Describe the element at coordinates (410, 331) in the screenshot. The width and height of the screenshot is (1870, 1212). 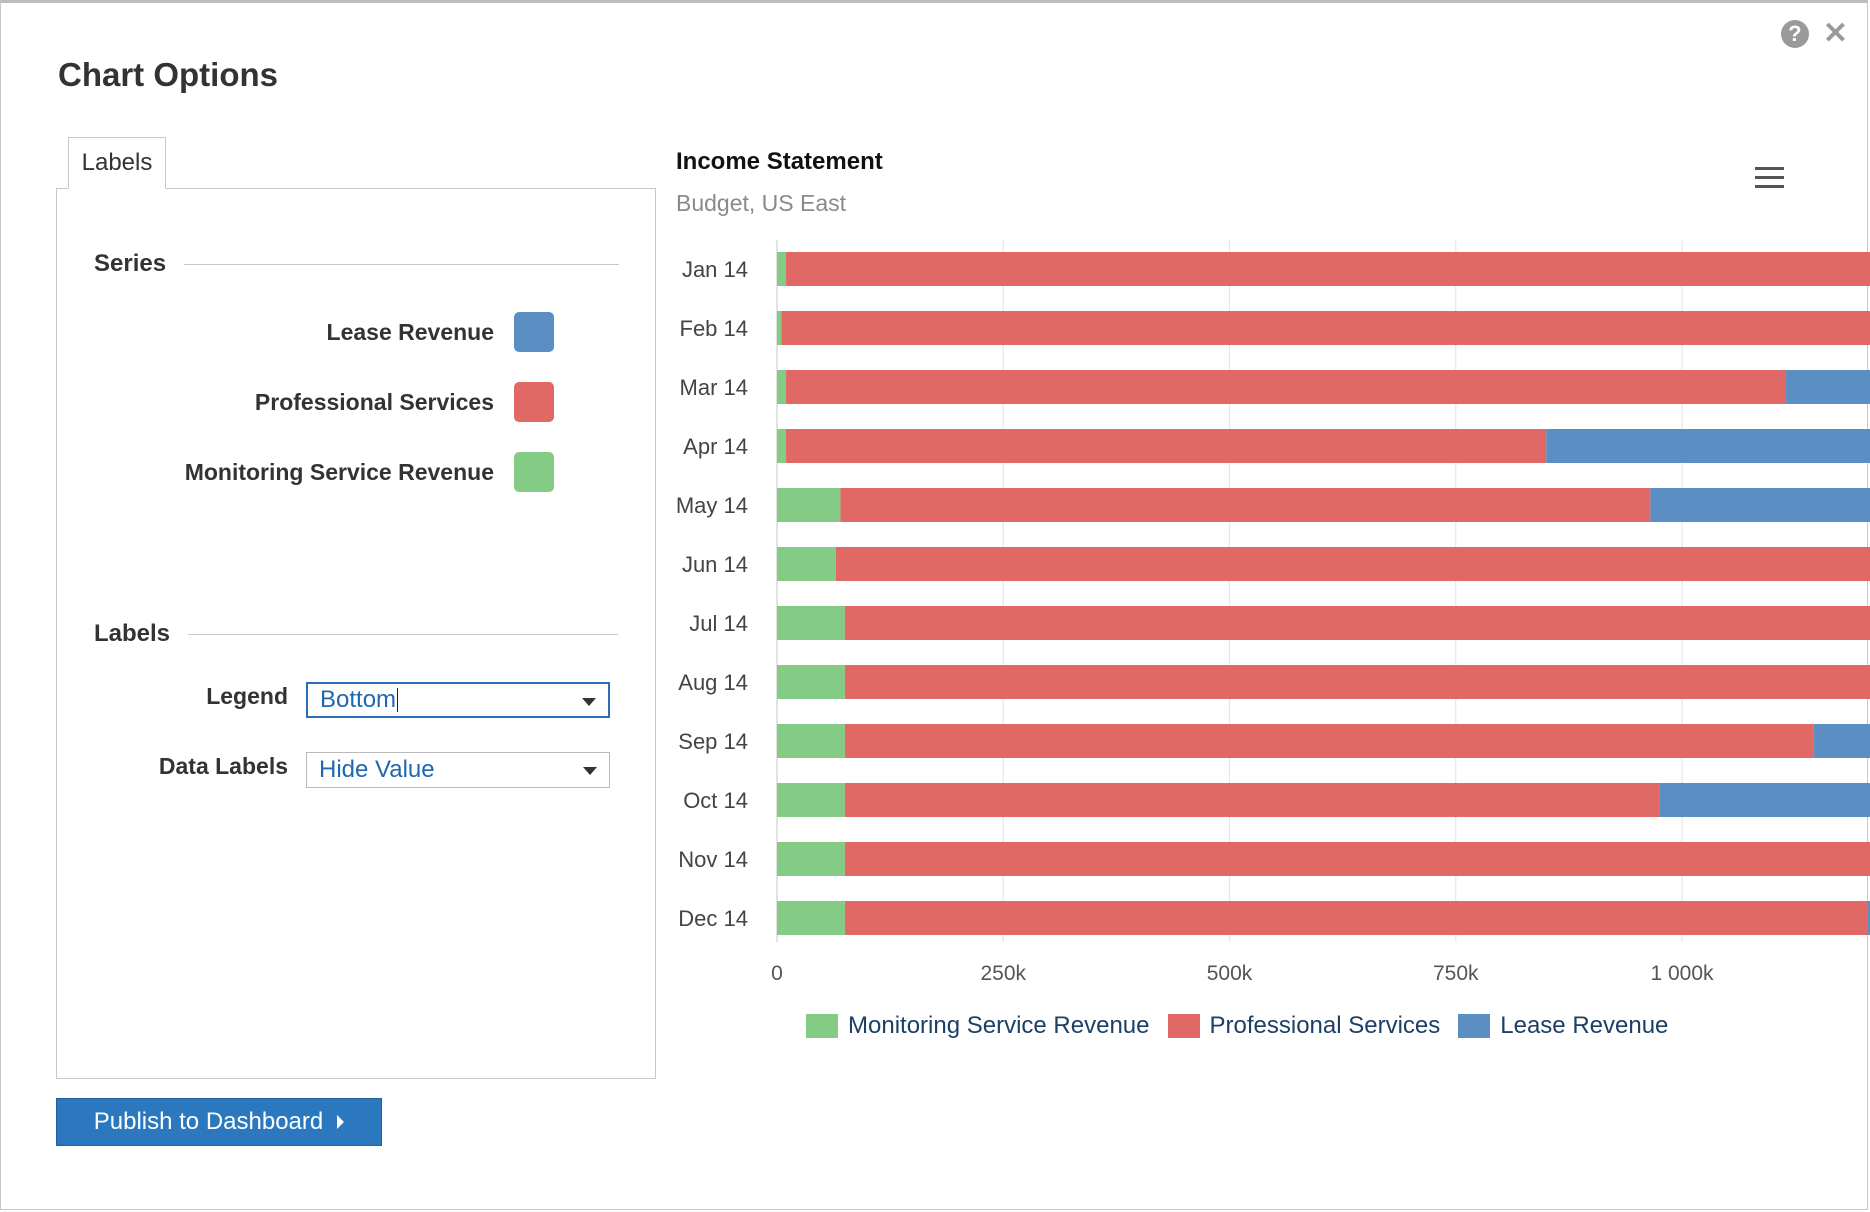
I see `series-label: Lease Revenue` at that location.